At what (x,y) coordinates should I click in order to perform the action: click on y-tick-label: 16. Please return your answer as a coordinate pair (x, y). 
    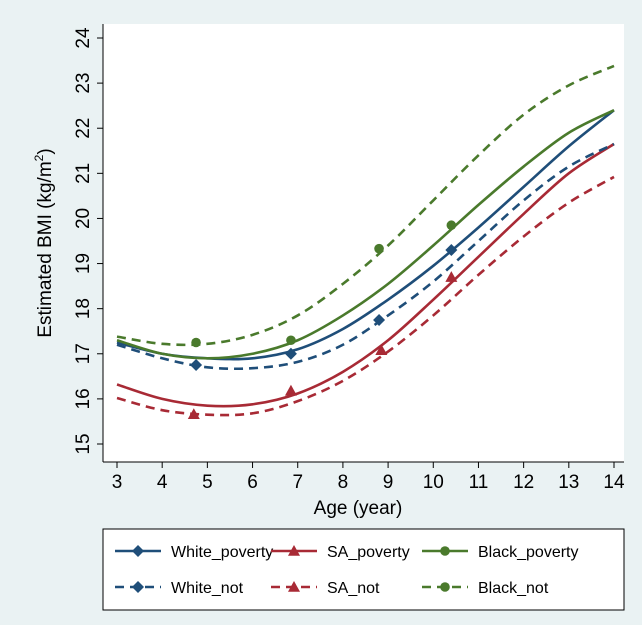
    Looking at the image, I should click on (83, 398).